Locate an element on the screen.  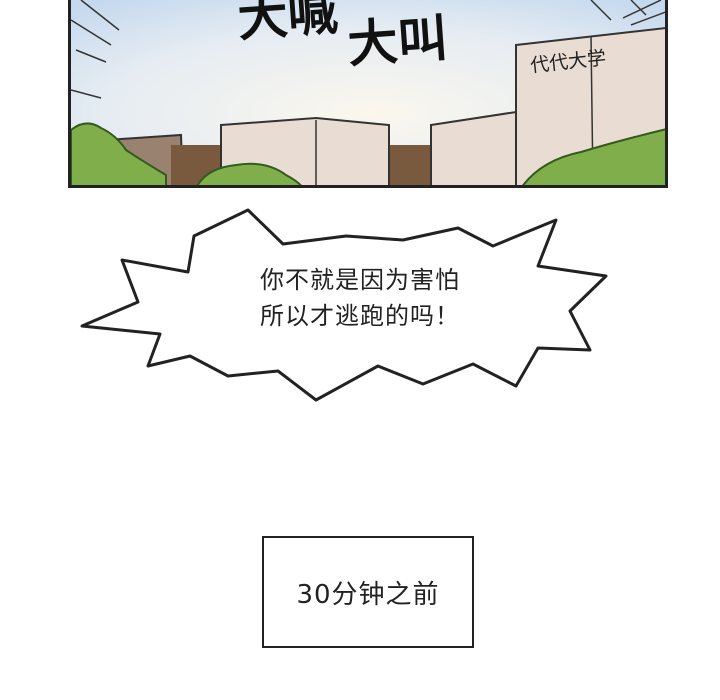
bush-center is located at coordinates (249, 173).